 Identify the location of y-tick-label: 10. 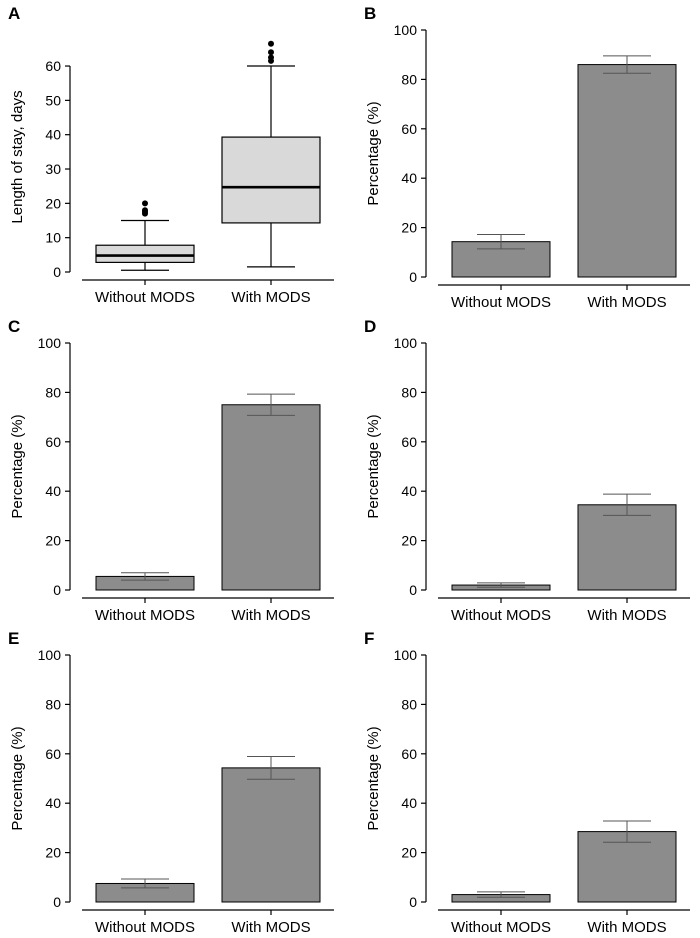
(53, 238).